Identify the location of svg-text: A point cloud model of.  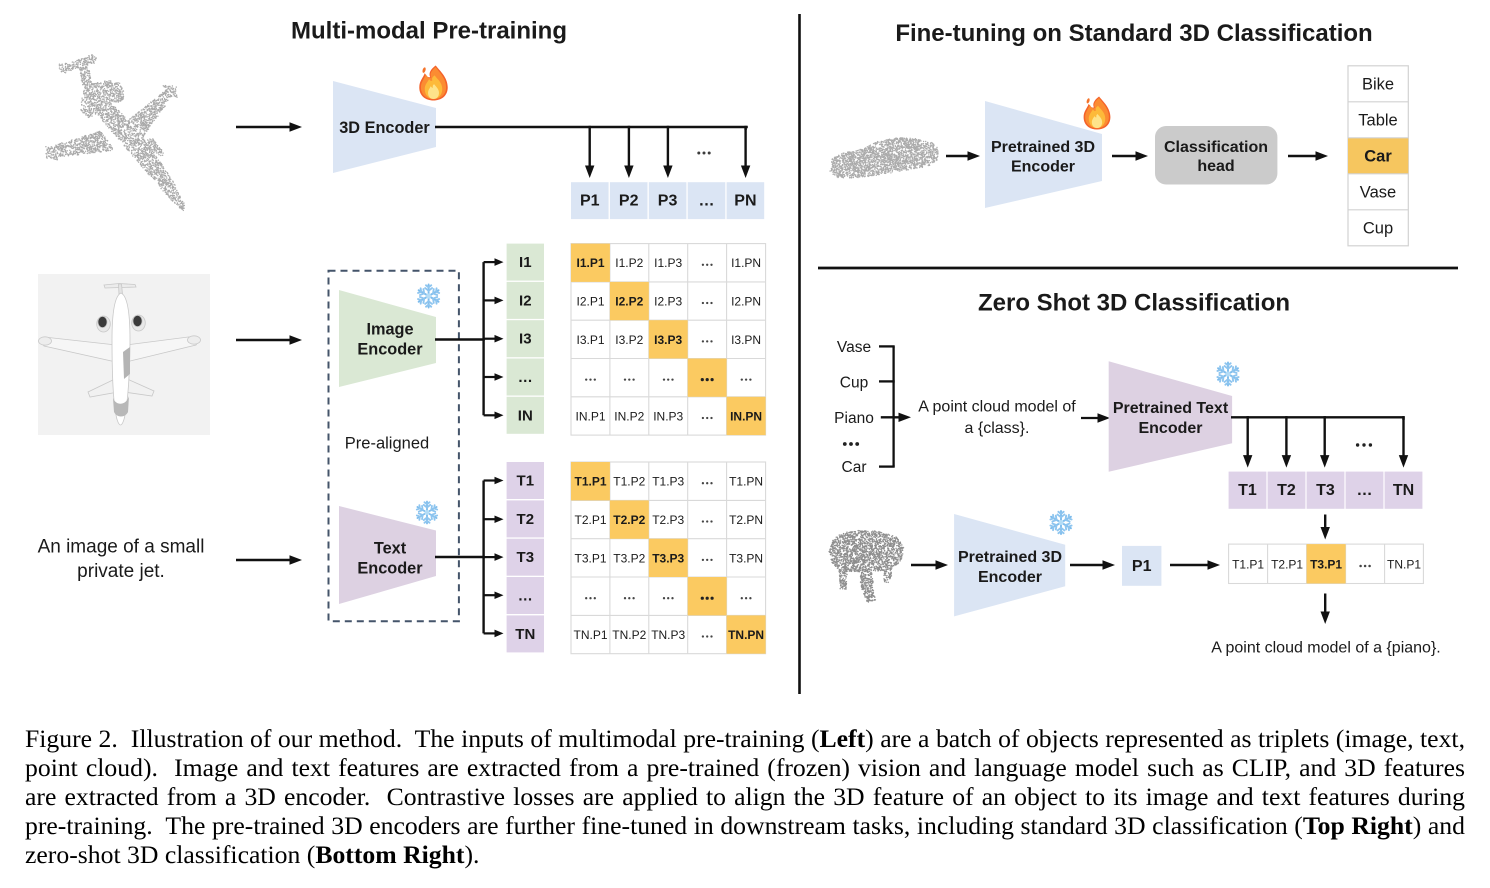
(997, 407).